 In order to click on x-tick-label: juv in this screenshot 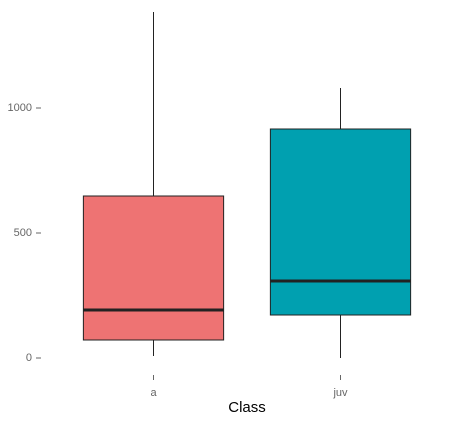, I will do `click(340, 393)`.